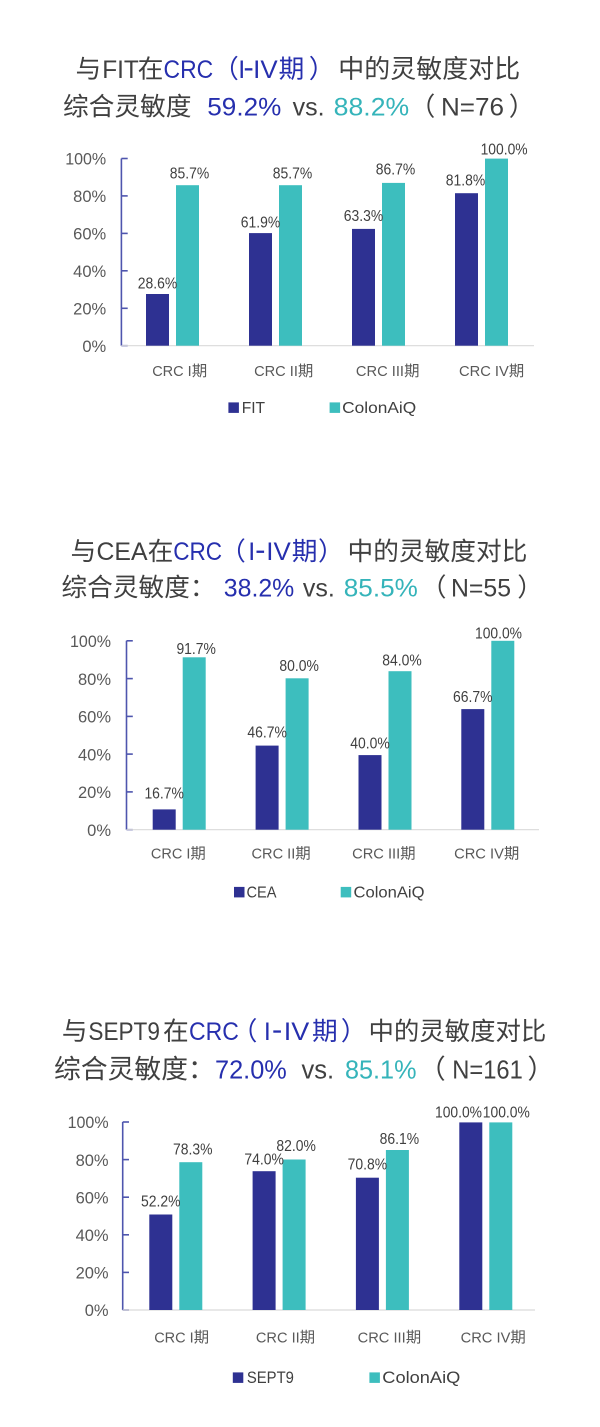  What do you see at coordinates (381, 1071) in the screenshot?
I see `svg-text: 85.1%` at bounding box center [381, 1071].